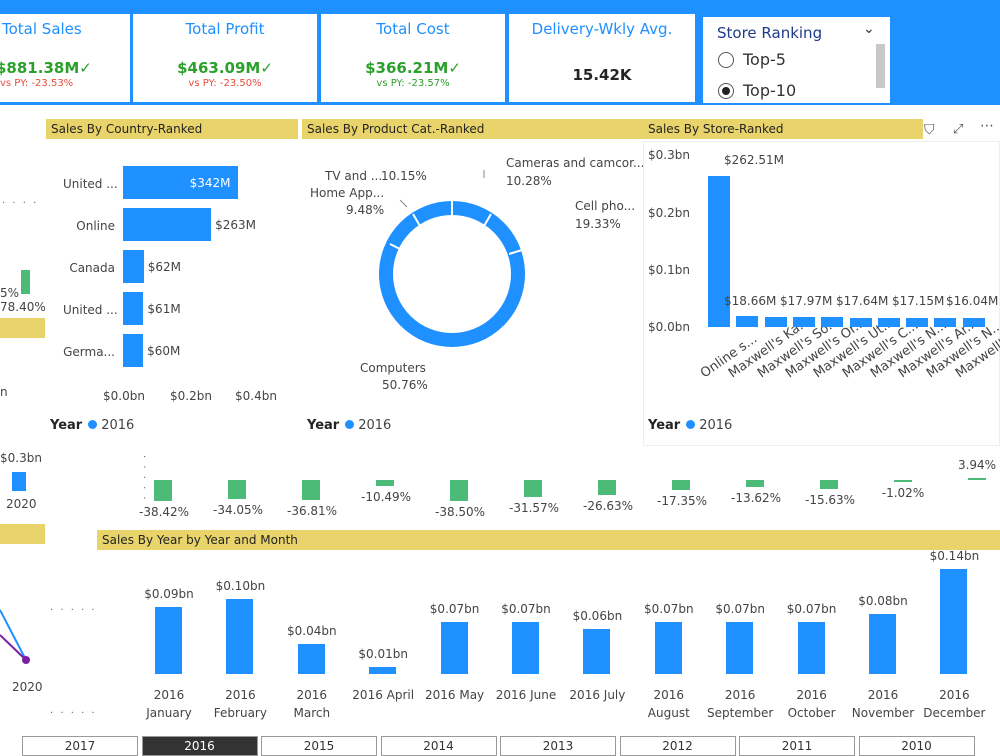  Describe the element at coordinates (65, 58) in the screenshot. I see `kpi-total-sales-card: Total Sales $881.38M✓ vs PY: -23.53%` at that location.